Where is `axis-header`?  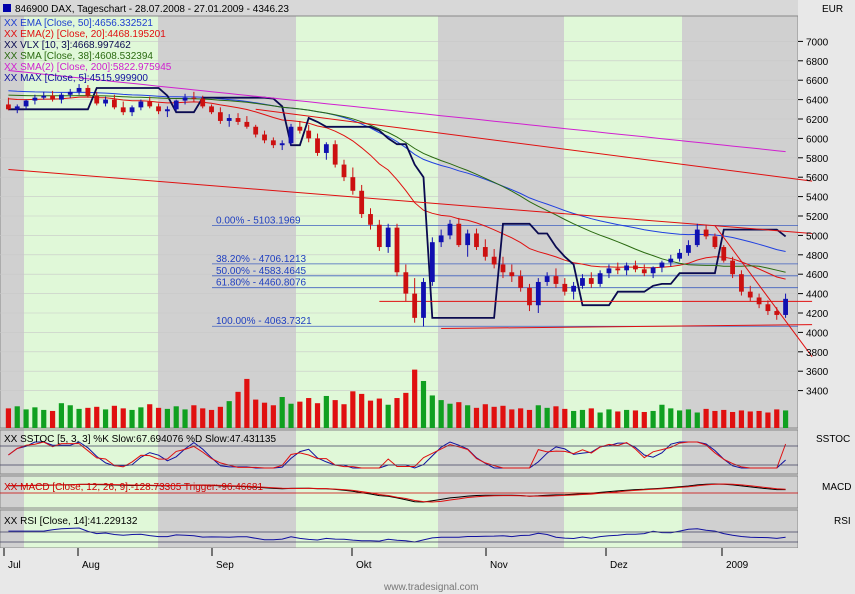
axis-header is located at coordinates (826, 8).